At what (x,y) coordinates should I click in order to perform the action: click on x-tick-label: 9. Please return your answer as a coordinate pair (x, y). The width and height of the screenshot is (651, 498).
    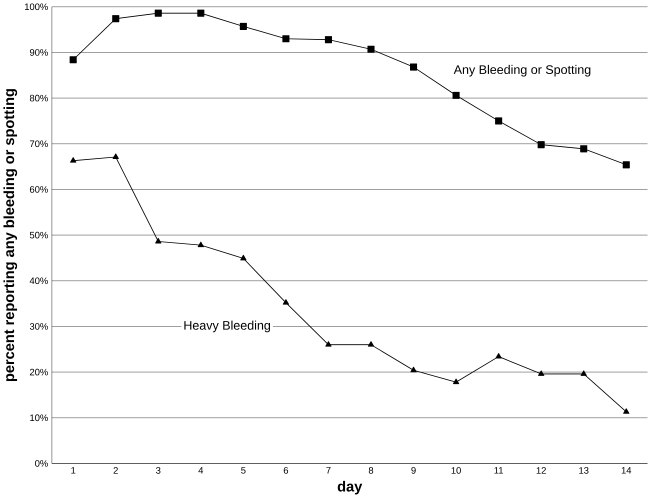
    Looking at the image, I should click on (413, 470).